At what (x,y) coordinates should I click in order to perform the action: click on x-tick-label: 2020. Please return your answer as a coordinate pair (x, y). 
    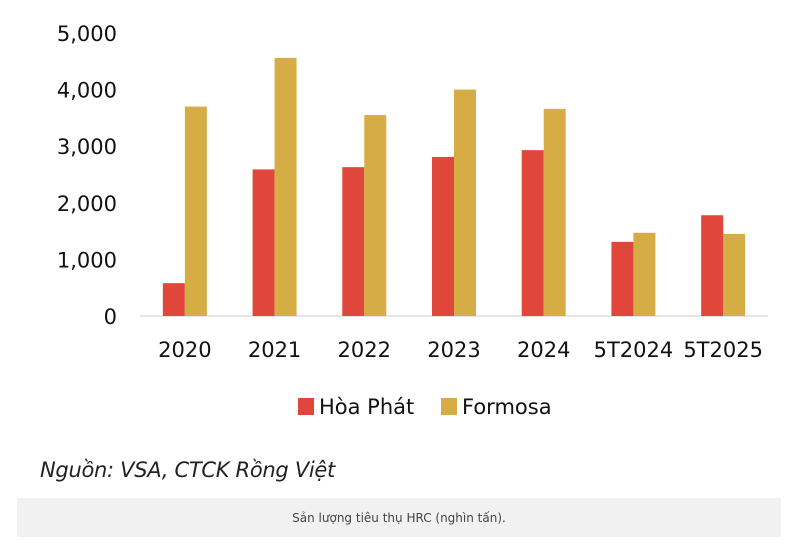
    Looking at the image, I should click on (184, 350).